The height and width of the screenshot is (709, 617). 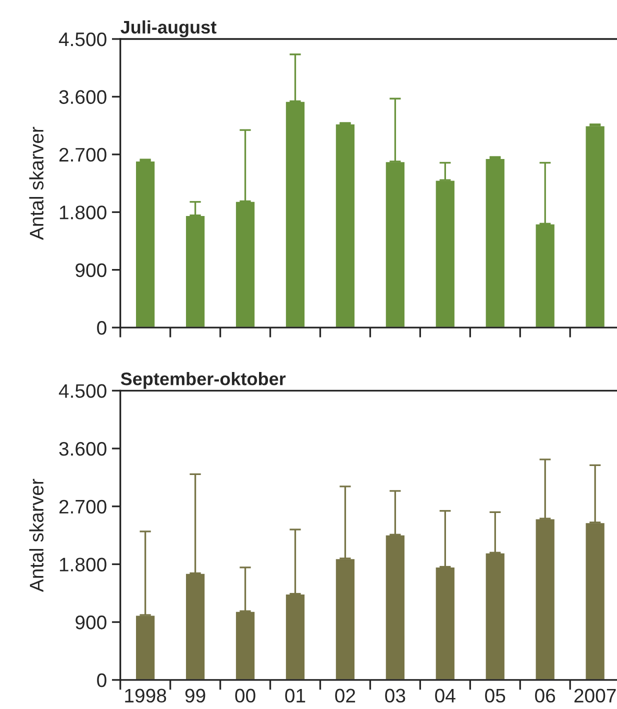 What do you see at coordinates (203, 380) in the screenshot?
I see `chart-title: September-oktober` at bounding box center [203, 380].